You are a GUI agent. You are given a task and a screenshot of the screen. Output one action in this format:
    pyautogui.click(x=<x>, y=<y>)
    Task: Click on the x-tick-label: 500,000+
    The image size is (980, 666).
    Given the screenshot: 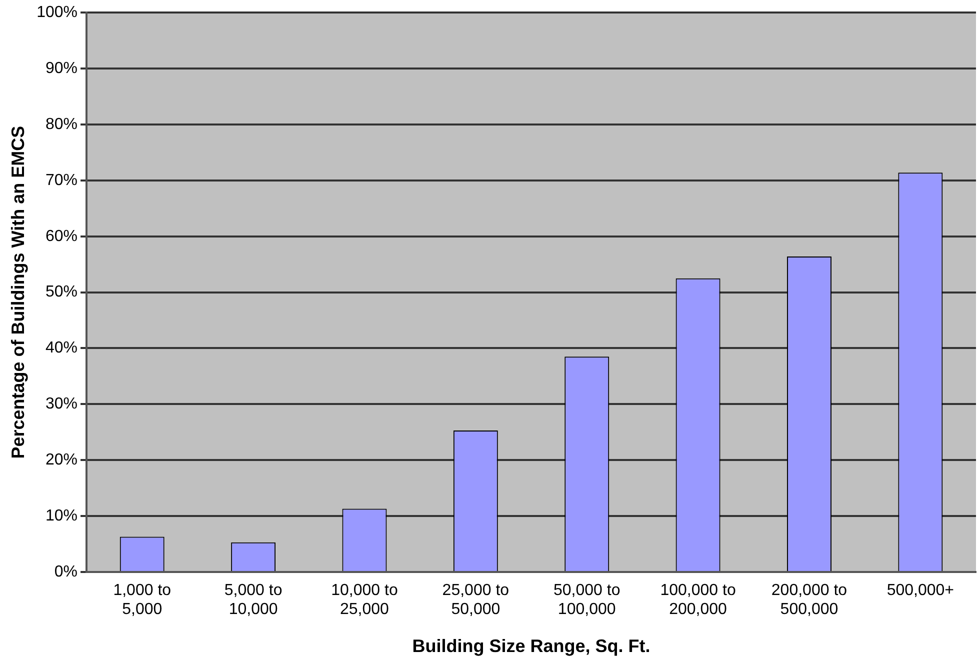 What is the action you would take?
    pyautogui.click(x=920, y=591)
    